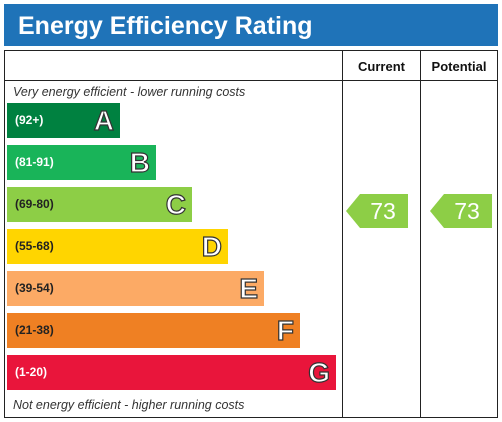 This screenshot has width=502, height=422. I want to click on band-letter: A, so click(103, 120).